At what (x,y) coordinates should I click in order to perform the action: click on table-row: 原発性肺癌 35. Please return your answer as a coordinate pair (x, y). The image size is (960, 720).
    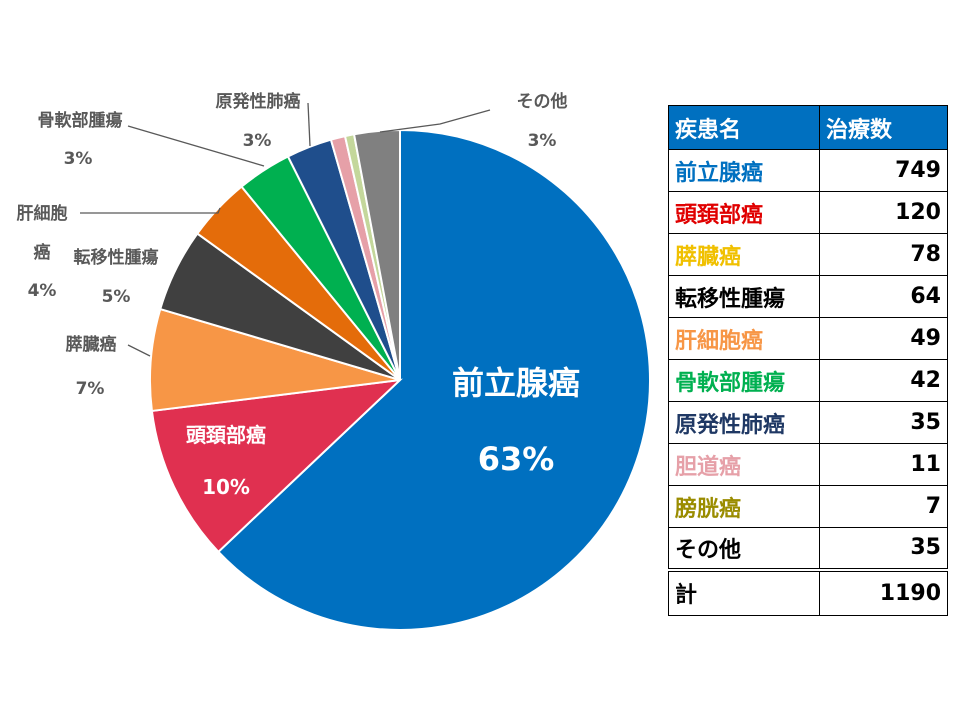
    Looking at the image, I should click on (808, 422).